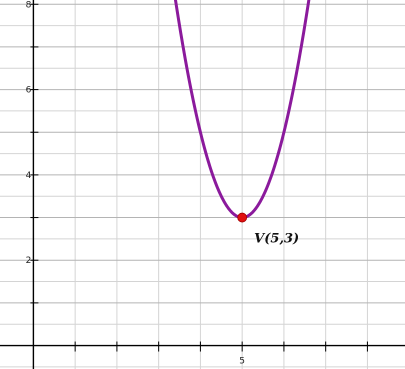 Image resolution: width=405 pixels, height=369 pixels. What do you see at coordinates (242, 362) in the screenshot?
I see `x-tick-label: 5` at bounding box center [242, 362].